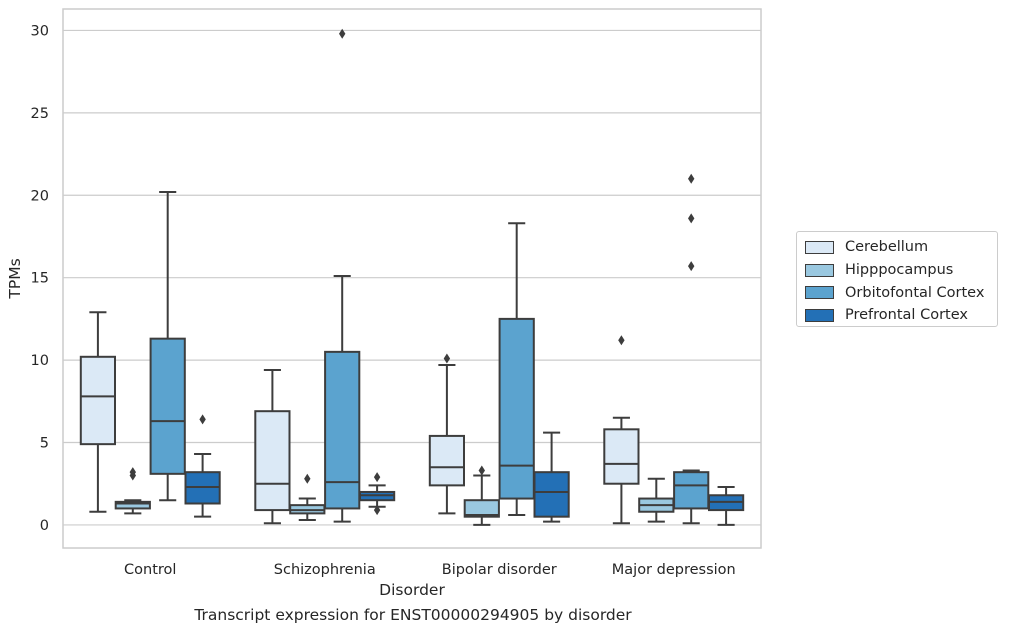 This screenshot has width=1009, height=634. I want to click on y-tick-label: 5, so click(44, 444).